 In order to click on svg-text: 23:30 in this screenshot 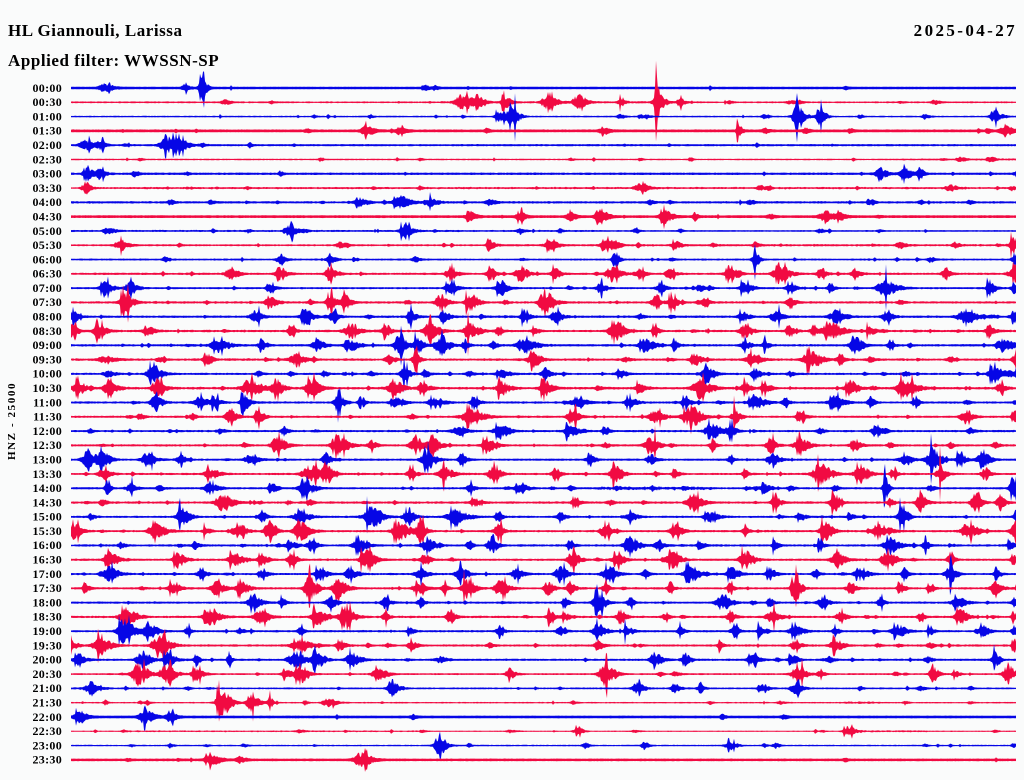, I will do `click(48, 760)`.